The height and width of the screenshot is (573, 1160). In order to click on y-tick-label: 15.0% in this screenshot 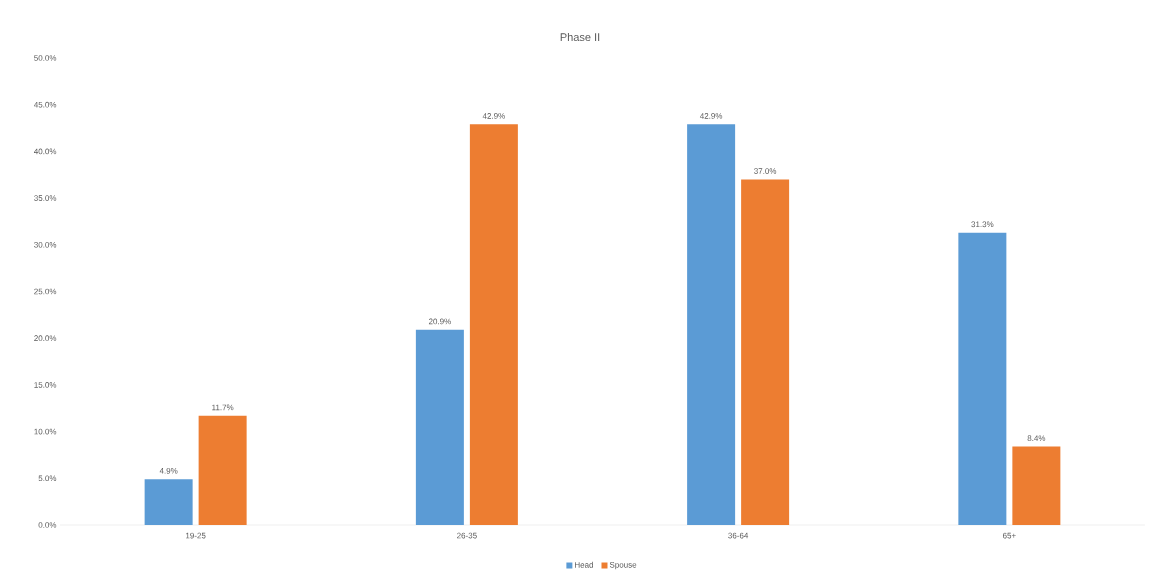, I will do `click(45, 384)`.